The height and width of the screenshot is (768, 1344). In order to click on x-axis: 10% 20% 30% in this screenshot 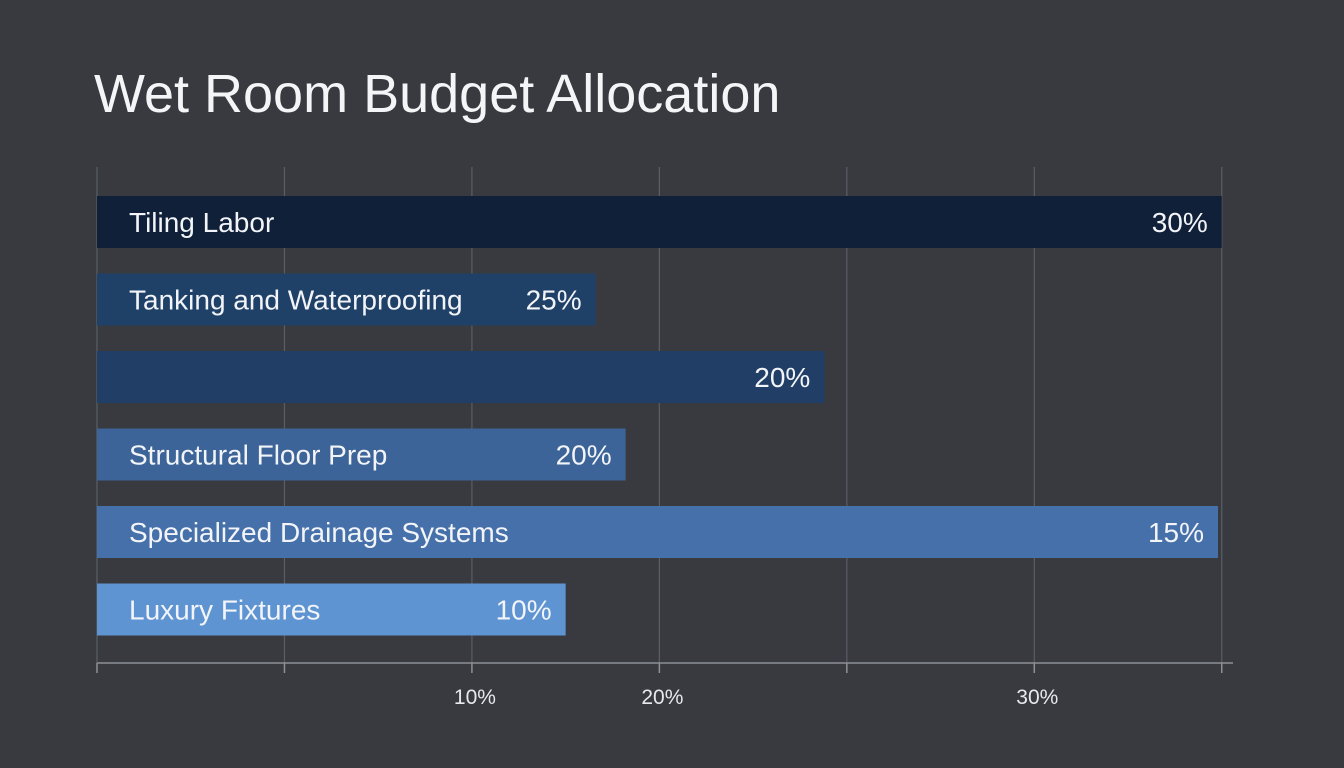, I will do `click(664, 685)`.